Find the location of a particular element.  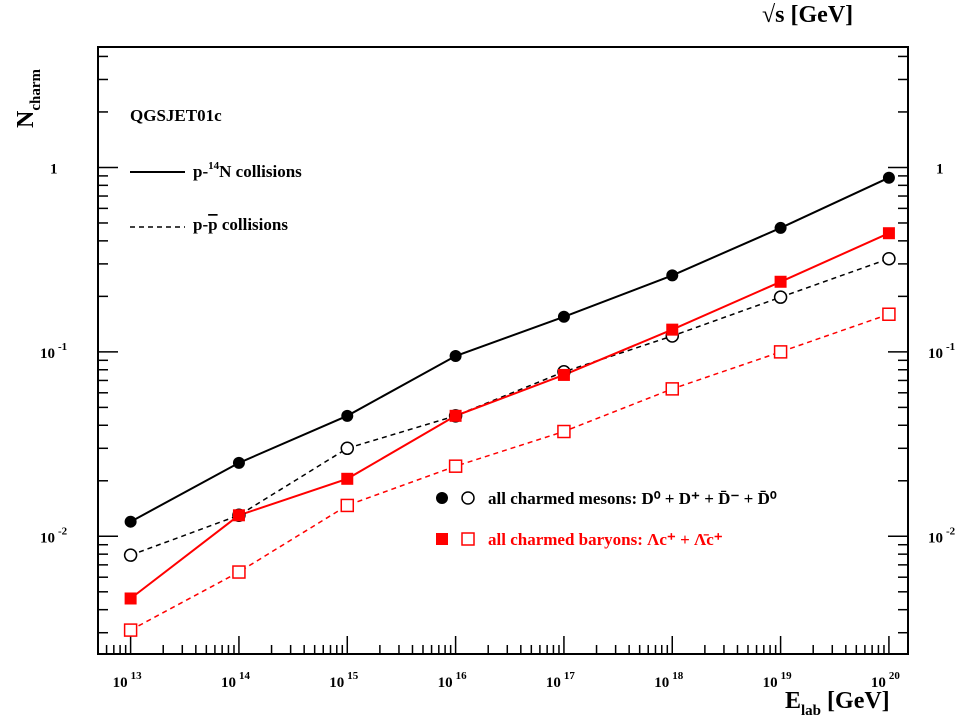

x-tick-label-bottom: 10 20 is located at coordinates (886, 680).